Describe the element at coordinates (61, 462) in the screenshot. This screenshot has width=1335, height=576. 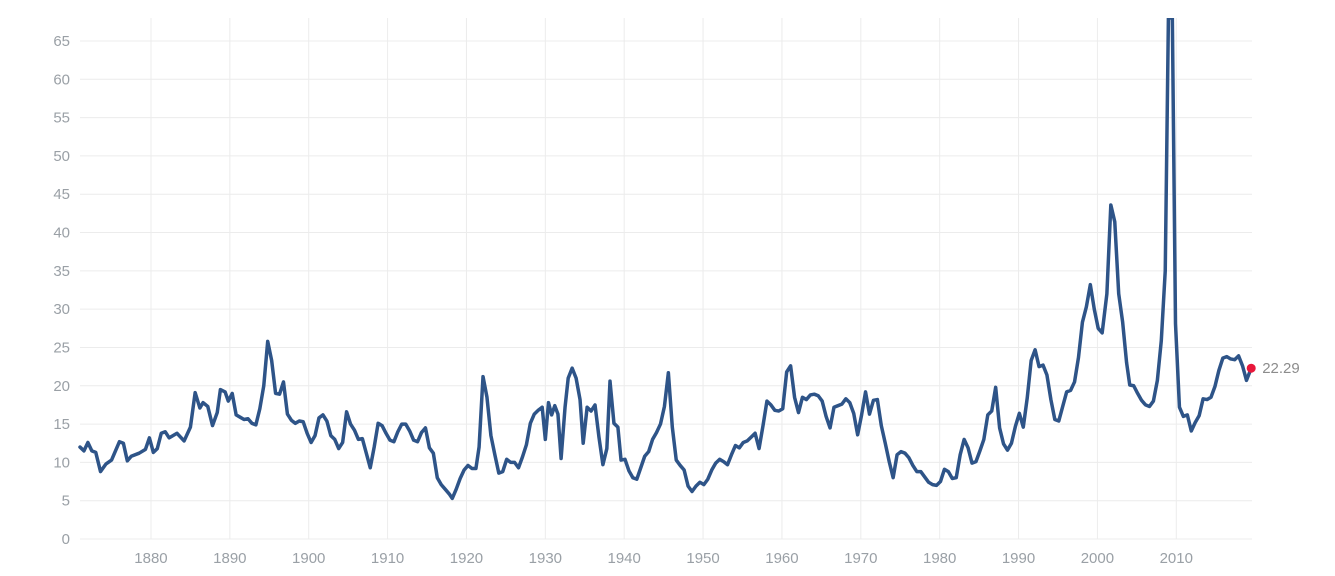
I see `y-tick-label: 10` at that location.